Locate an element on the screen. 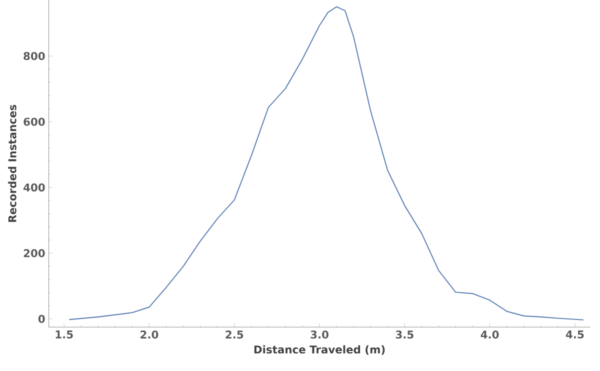  y-tick-label: 400 is located at coordinates (34, 187).